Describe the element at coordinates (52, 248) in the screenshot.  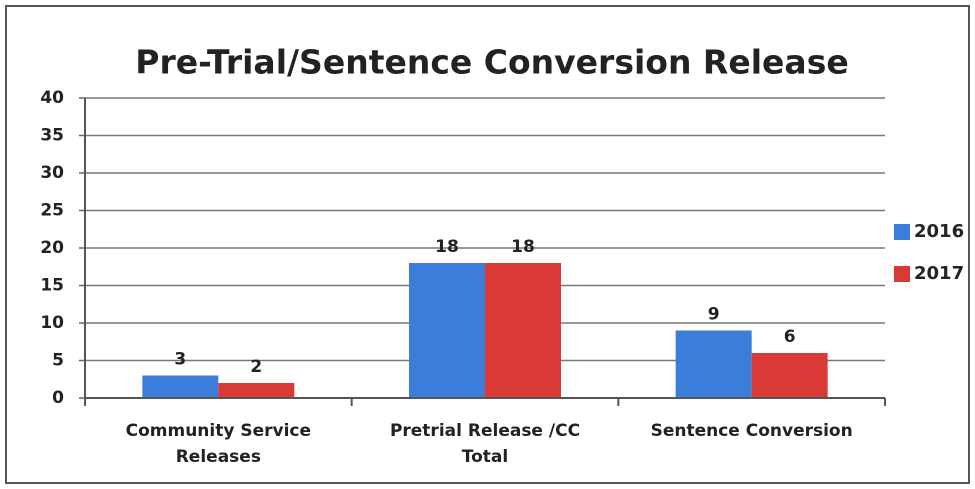
I see `y-tick-label: 20` at that location.